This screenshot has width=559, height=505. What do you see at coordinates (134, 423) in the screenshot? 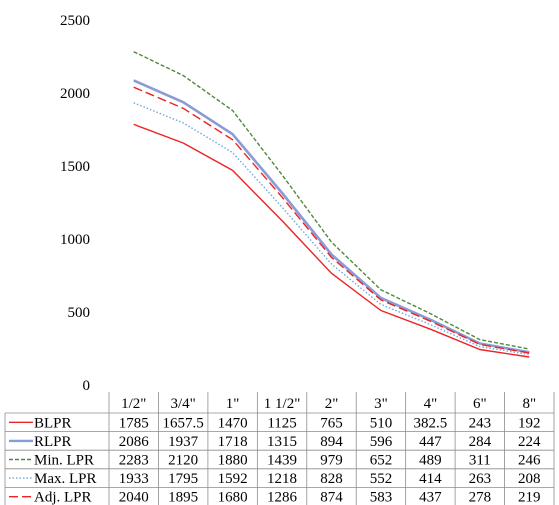
I see `data-label: 1785` at bounding box center [134, 423].